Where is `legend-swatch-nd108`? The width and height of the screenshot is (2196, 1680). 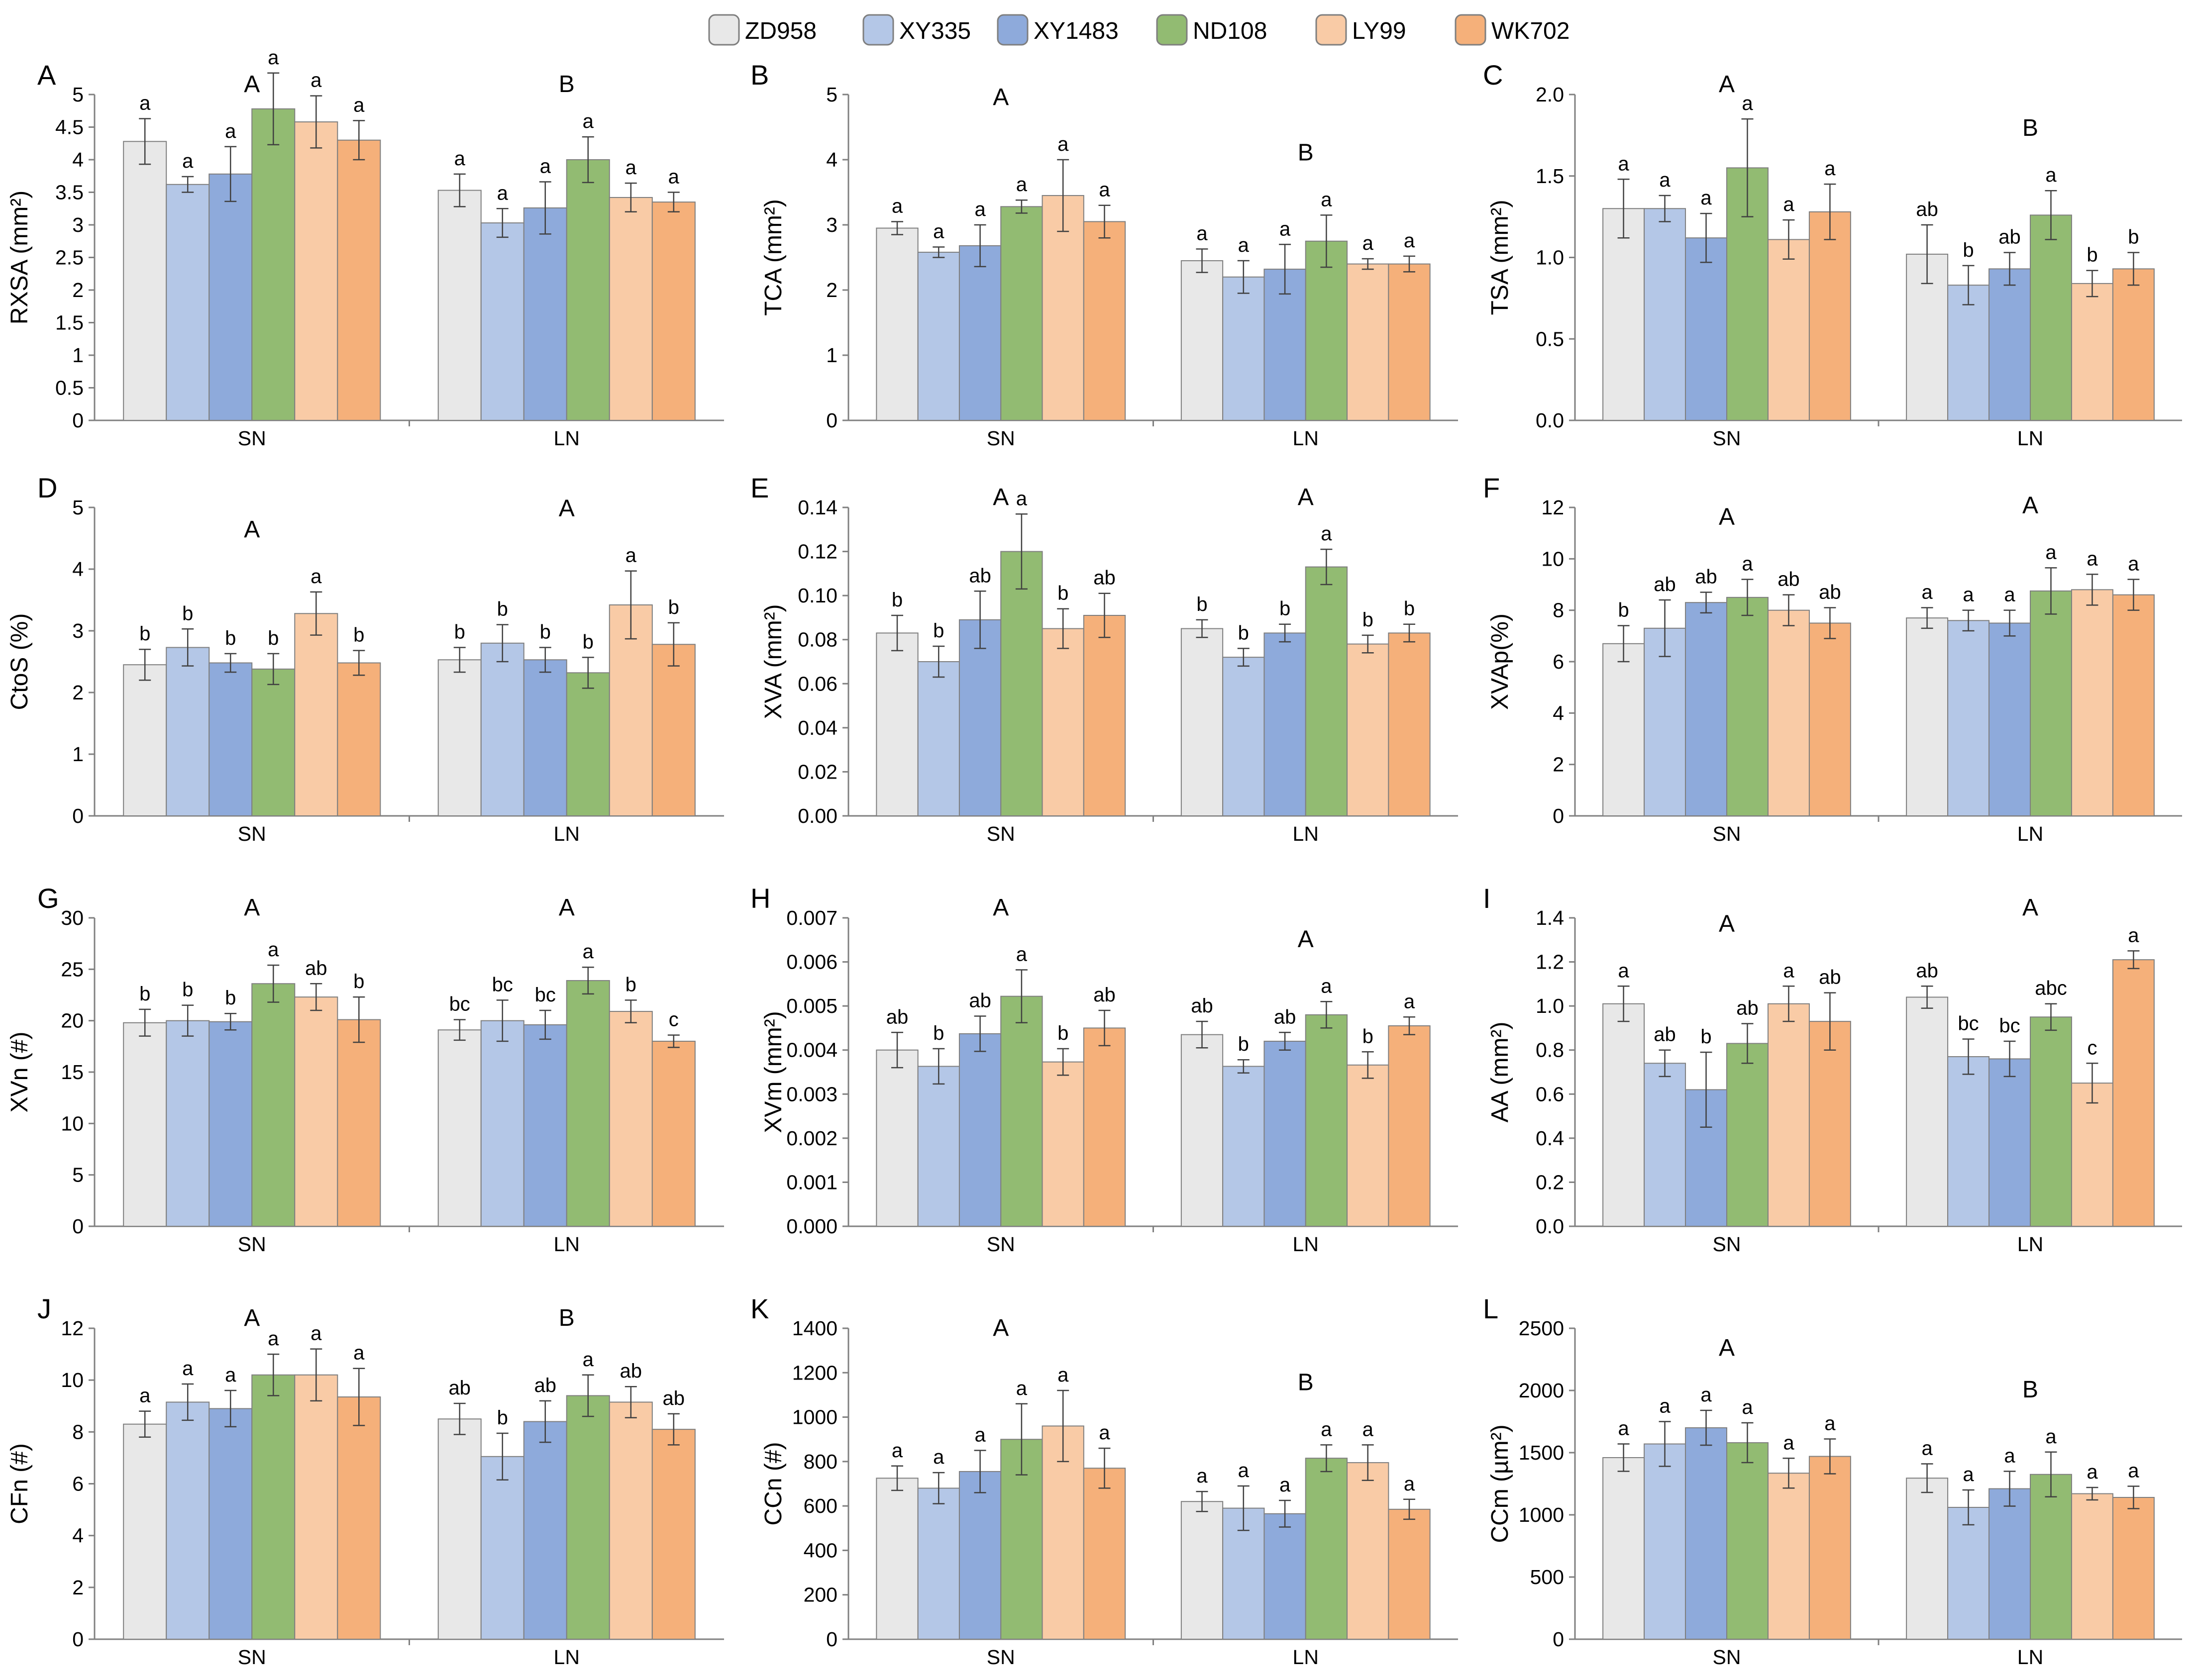 legend-swatch-nd108 is located at coordinates (1172, 30).